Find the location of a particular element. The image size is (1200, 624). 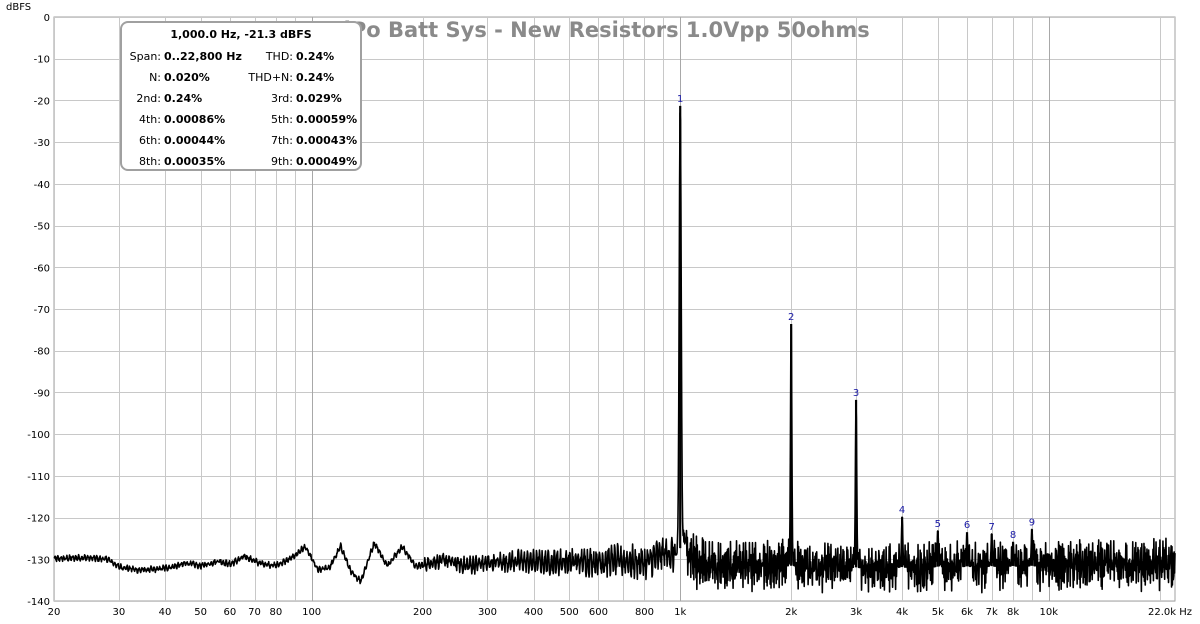

harmonic-label: 5 is located at coordinates (938, 524).